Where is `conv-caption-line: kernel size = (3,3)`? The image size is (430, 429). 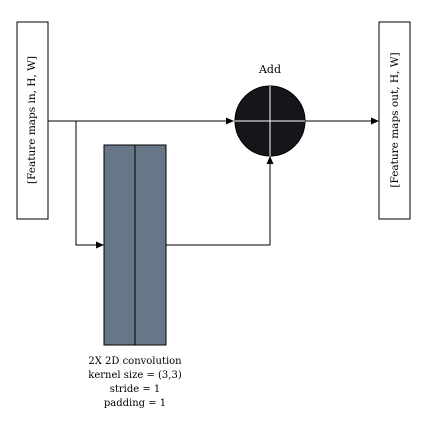 conv-caption-line: kernel size = (3,3) is located at coordinates (135, 375).